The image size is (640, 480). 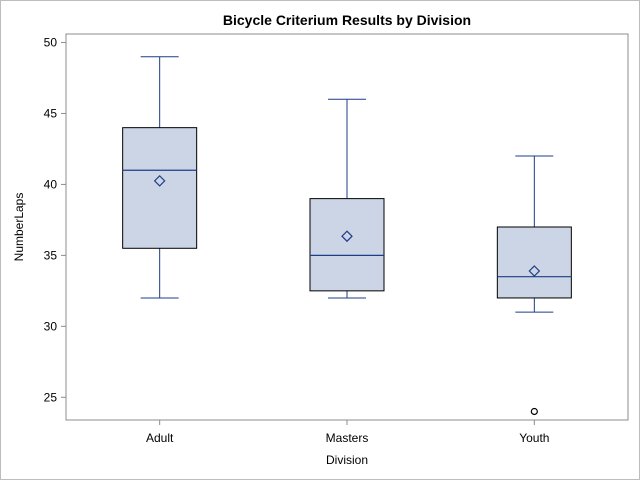 I want to click on y-axis: 25 30 35 40 45 50, so click(x=55, y=220).